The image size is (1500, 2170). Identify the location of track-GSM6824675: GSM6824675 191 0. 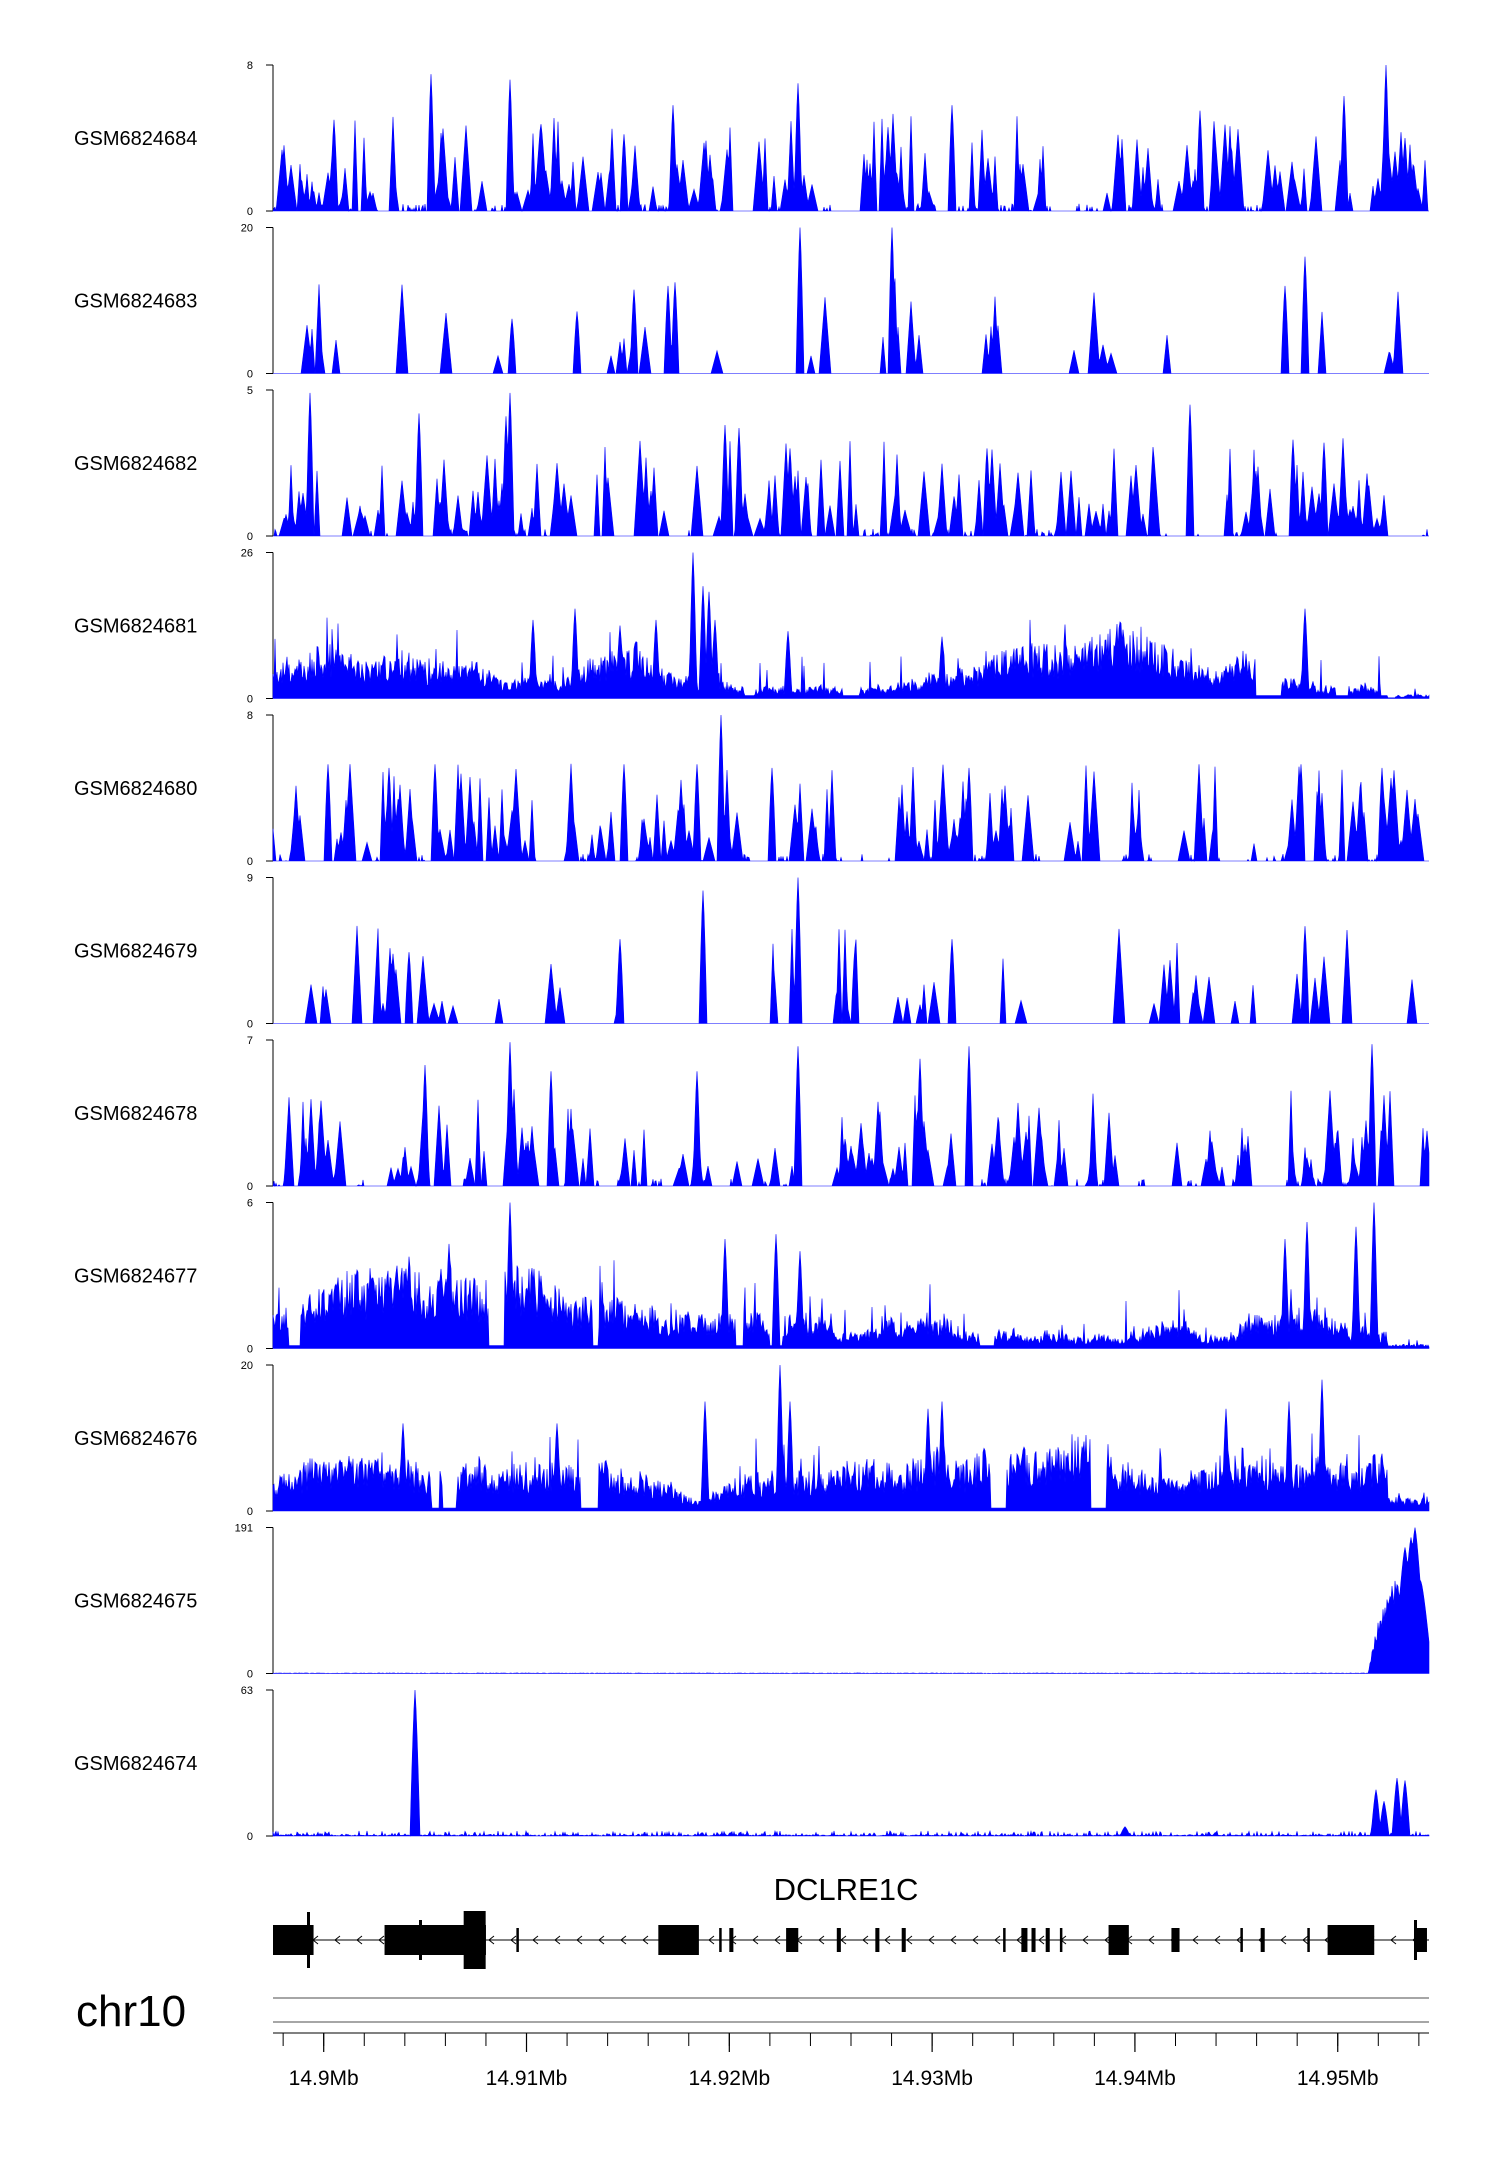
(752, 1602).